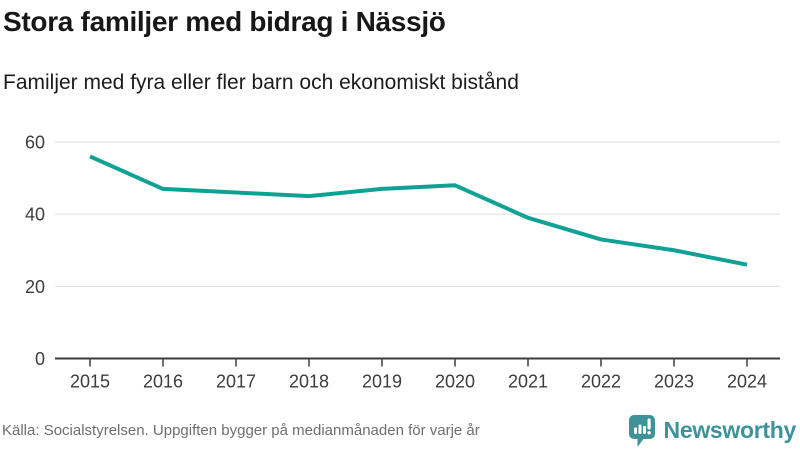 The width and height of the screenshot is (800, 450). What do you see at coordinates (35, 287) in the screenshot?
I see `y-tick-label: 20` at bounding box center [35, 287].